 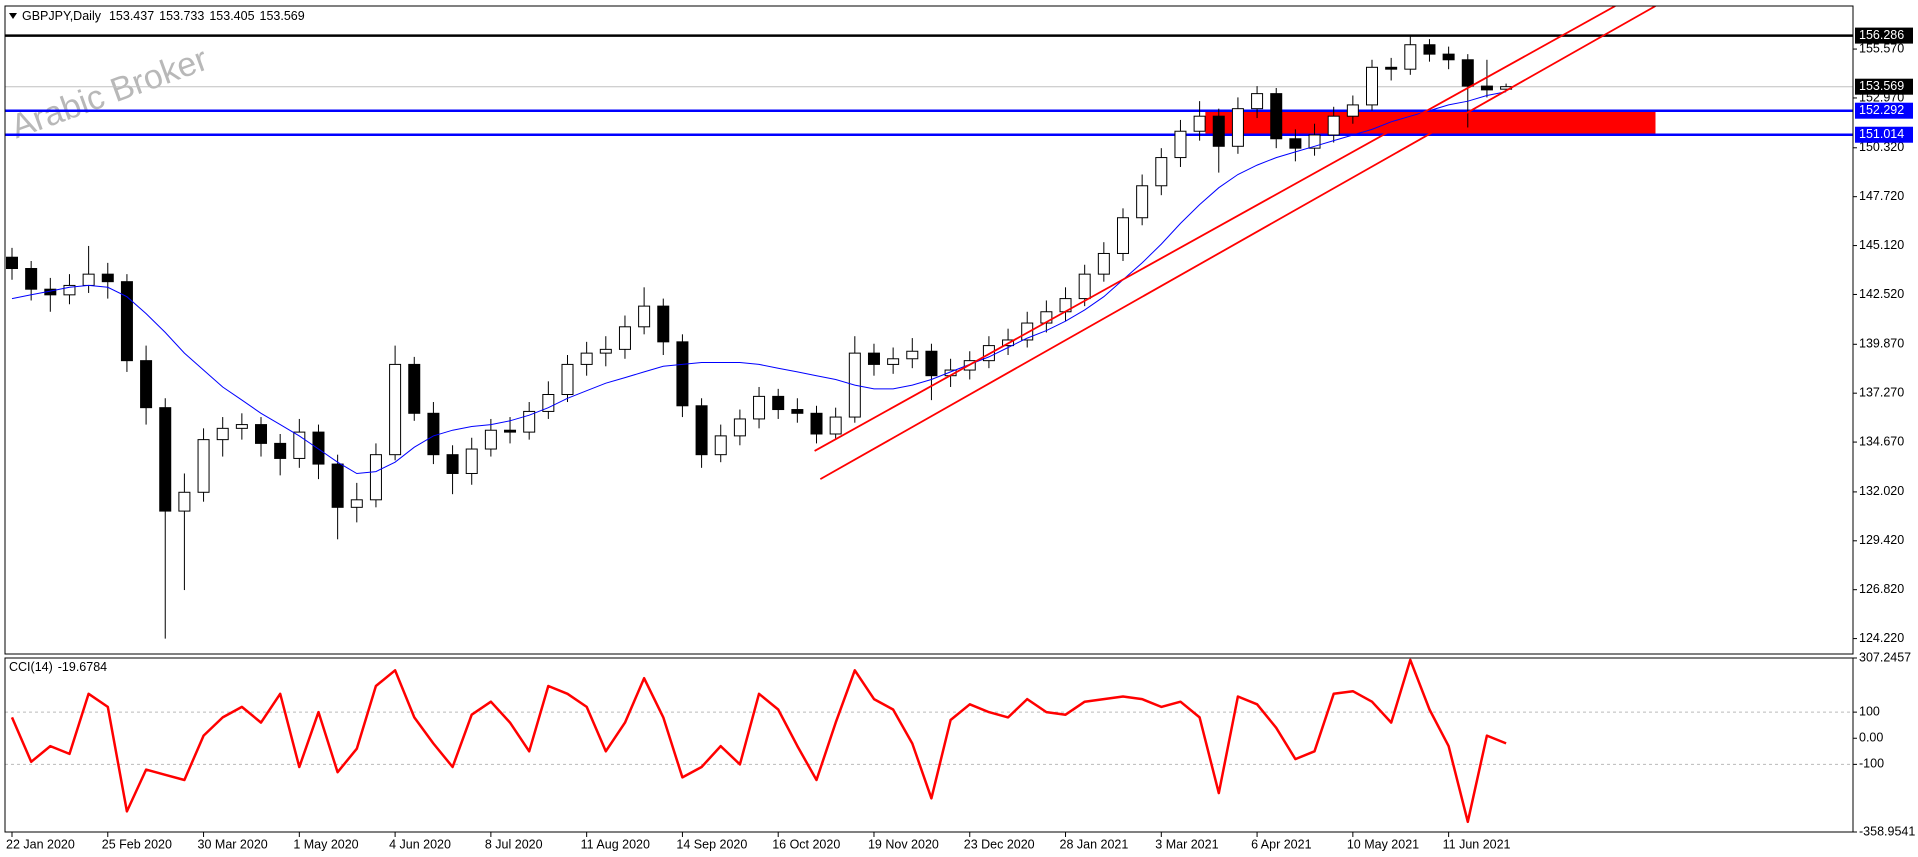 What do you see at coordinates (1869, 711) in the screenshot?
I see `y-tick-label: 100` at bounding box center [1869, 711].